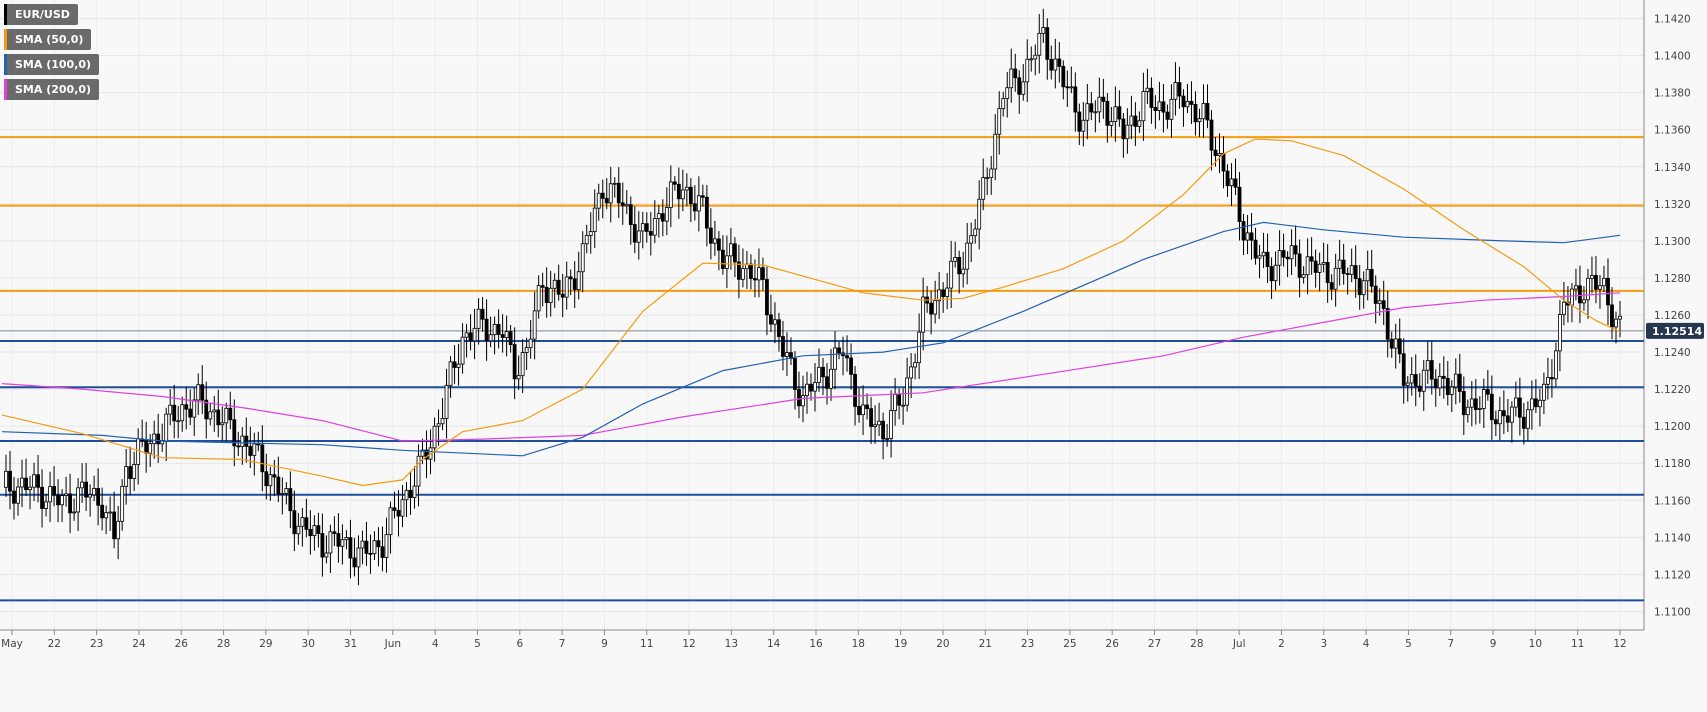 This screenshot has height=712, width=1707. I want to click on legend-item-sma50: SMA (50,0), so click(48, 39).